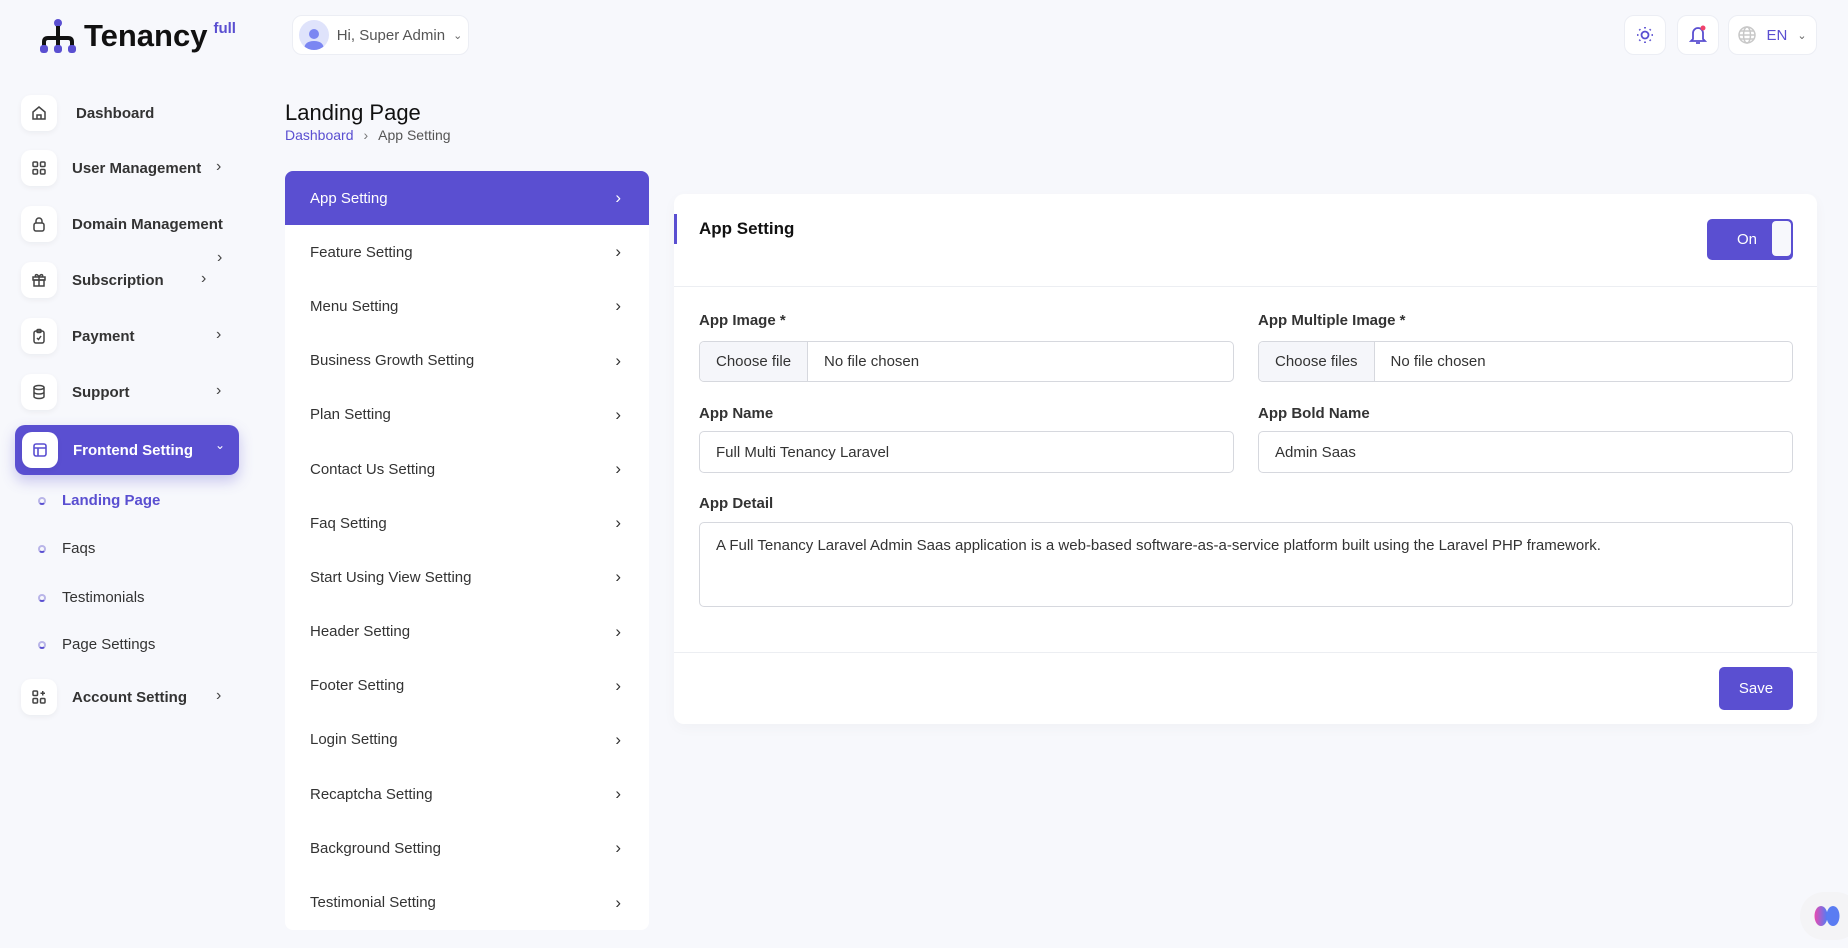 Image resolution: width=1848 pixels, height=948 pixels. Describe the element at coordinates (966, 452) in the screenshot. I see `app-name-input: Full Multi Tenancy Laravel` at that location.